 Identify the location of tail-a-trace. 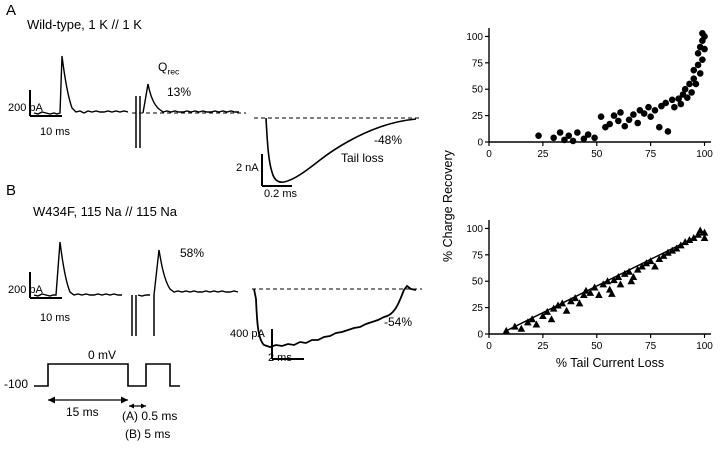
(341, 150).